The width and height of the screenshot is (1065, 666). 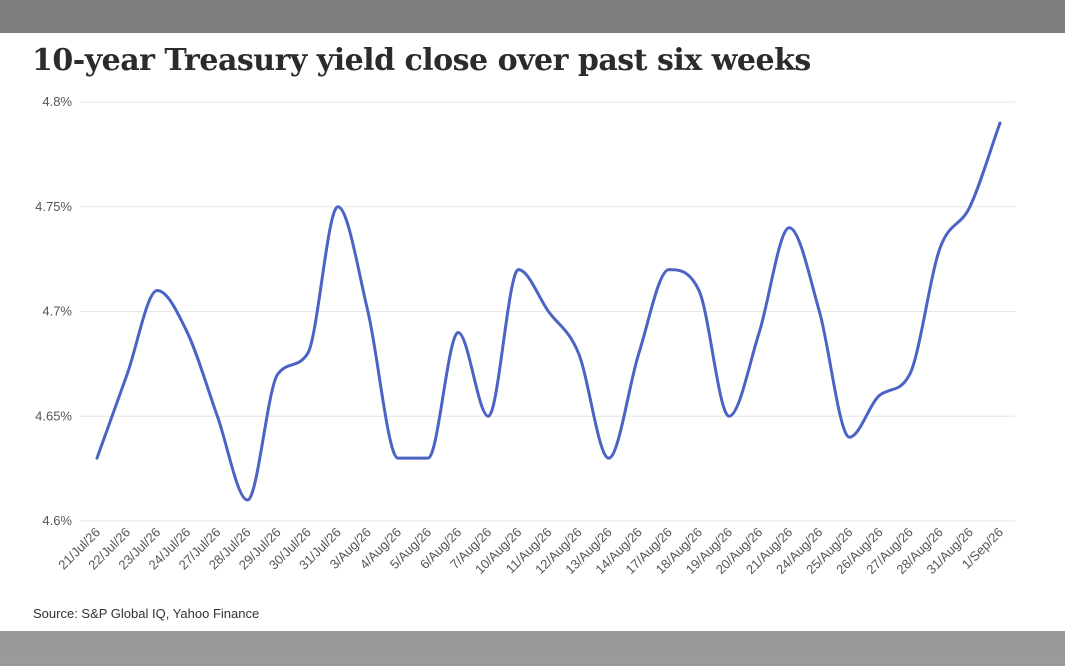 I want to click on y-tick-label: 4.7%, so click(x=57, y=311).